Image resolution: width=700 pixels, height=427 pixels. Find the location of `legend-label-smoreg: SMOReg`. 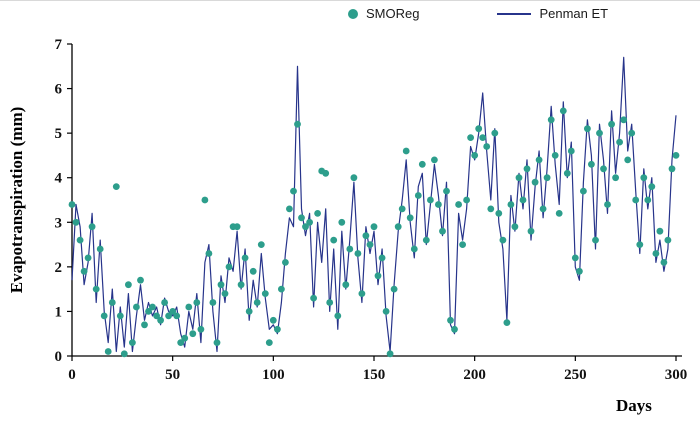

legend-label-smoreg: SMOReg is located at coordinates (393, 13).